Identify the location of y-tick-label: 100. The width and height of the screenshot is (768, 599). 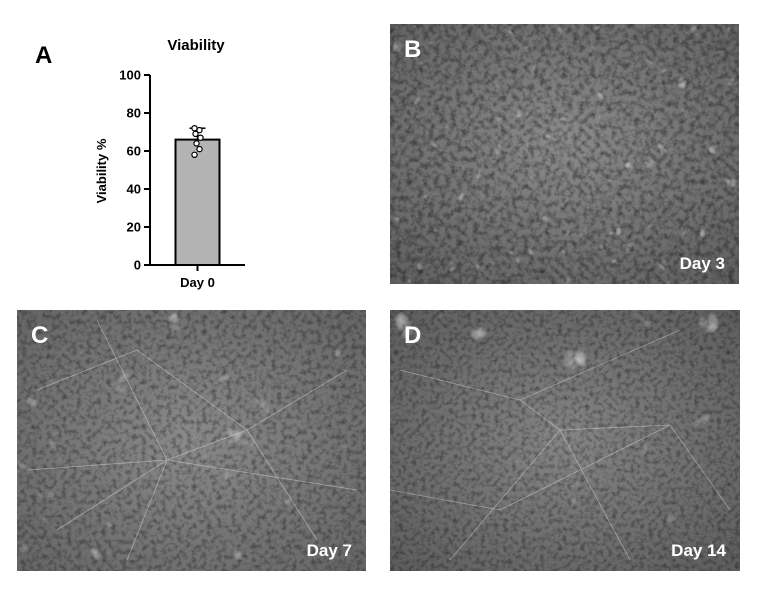
(130, 75).